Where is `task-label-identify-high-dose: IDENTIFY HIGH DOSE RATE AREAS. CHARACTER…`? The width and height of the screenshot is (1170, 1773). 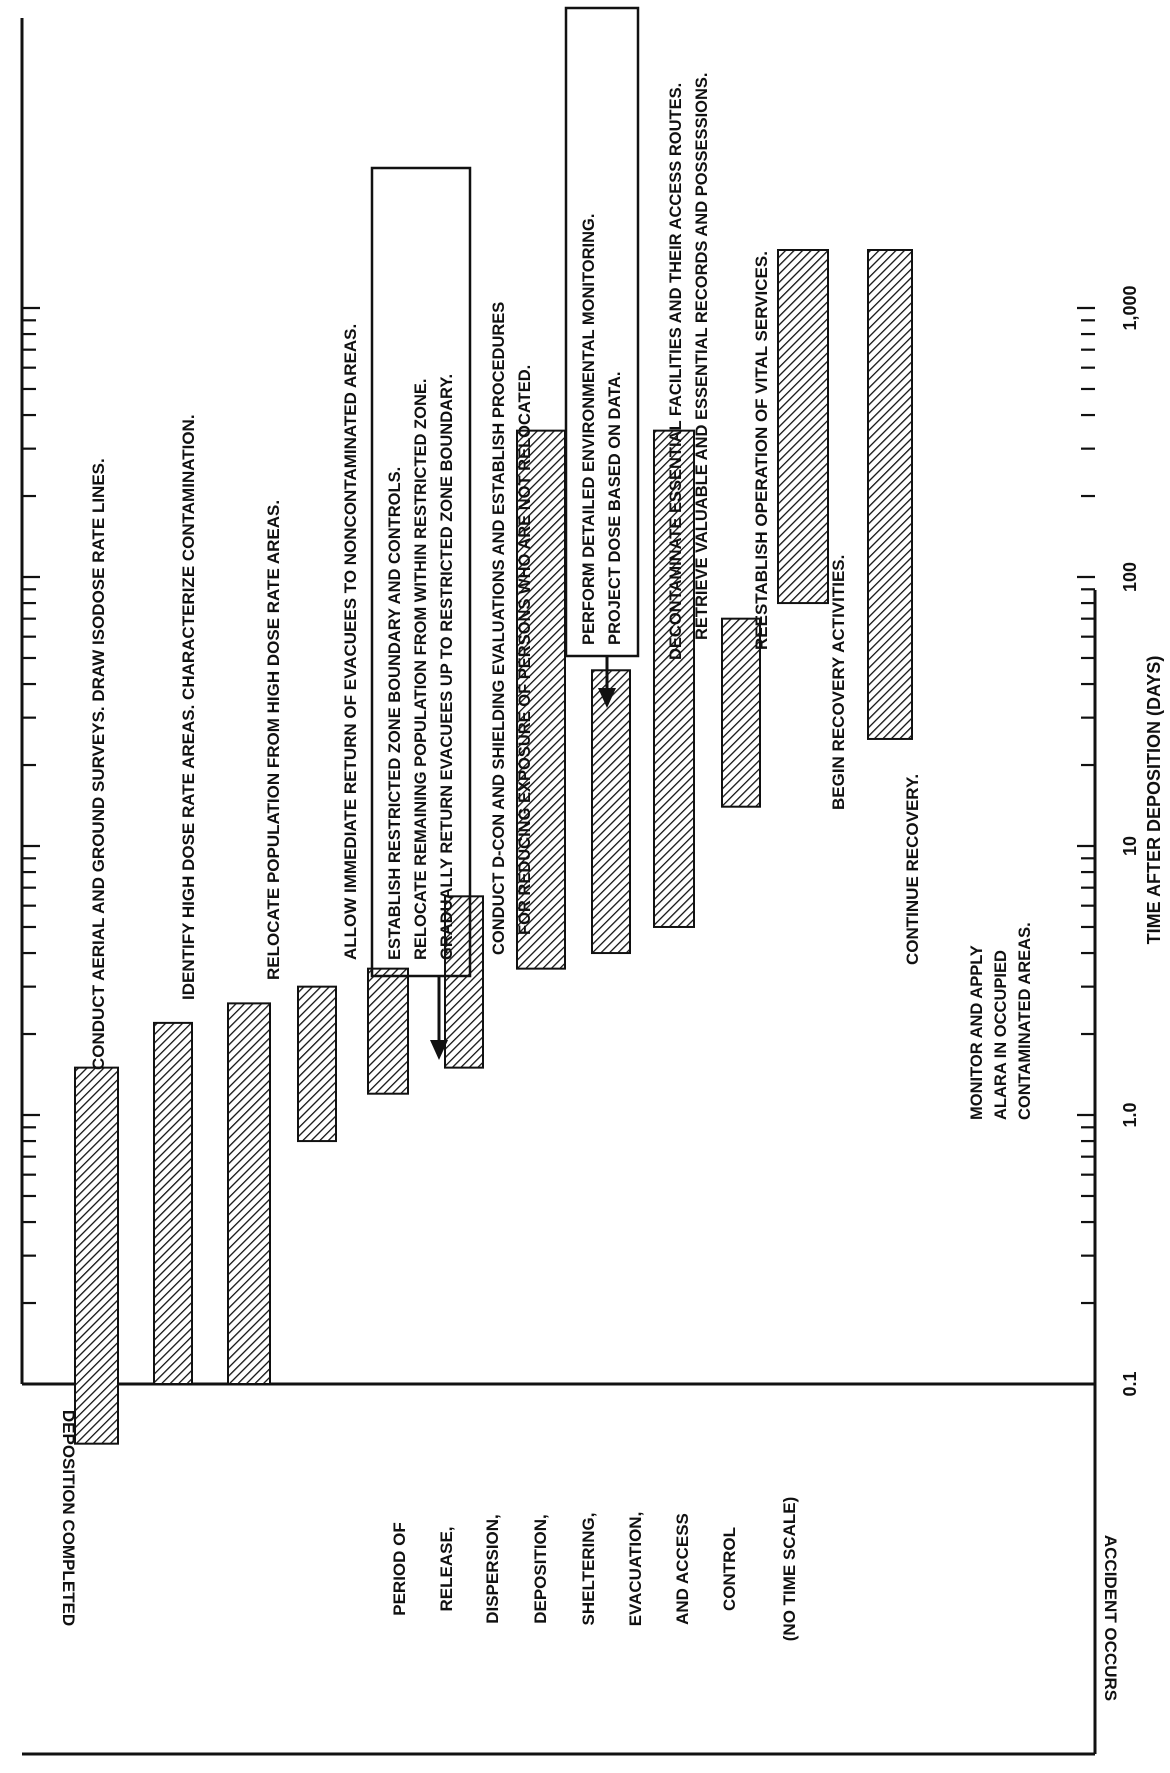 task-label-identify-high-dose: IDENTIFY HIGH DOSE RATE AREAS. CHARACTER… is located at coordinates (188, 707).